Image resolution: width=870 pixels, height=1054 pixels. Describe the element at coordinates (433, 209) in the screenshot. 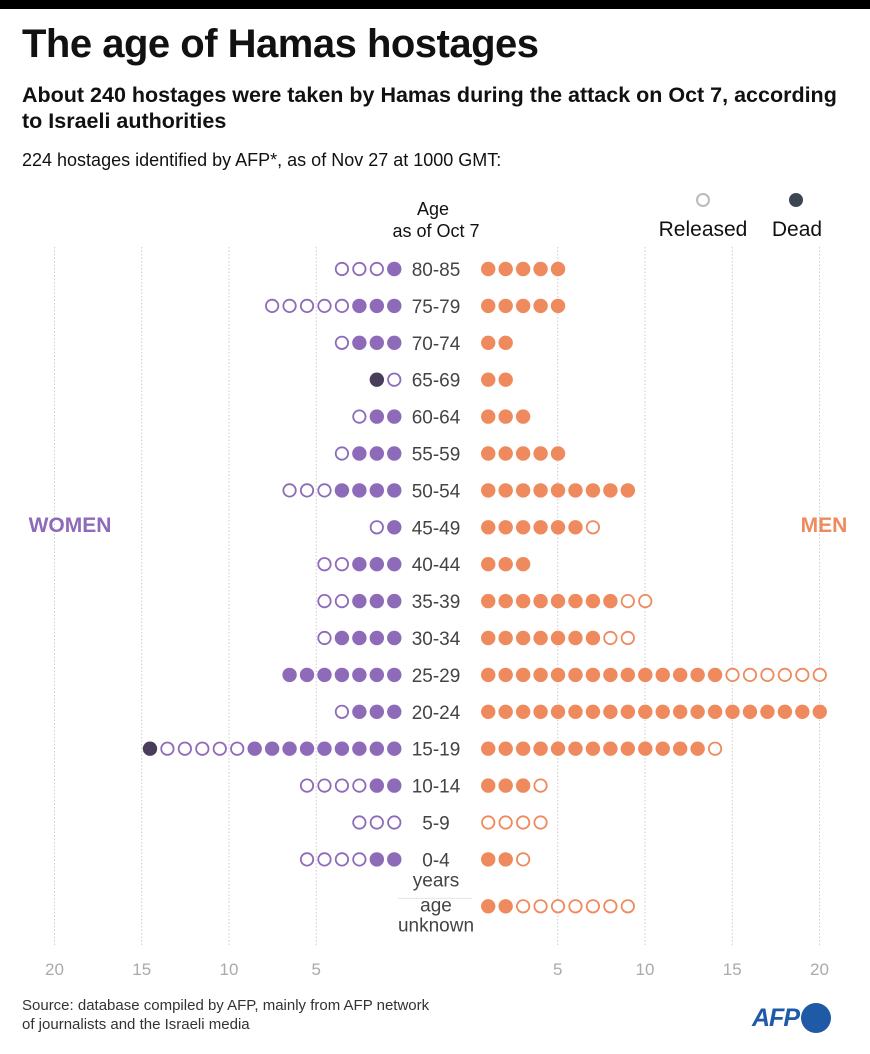

I see `category-header-line1: Age` at that location.